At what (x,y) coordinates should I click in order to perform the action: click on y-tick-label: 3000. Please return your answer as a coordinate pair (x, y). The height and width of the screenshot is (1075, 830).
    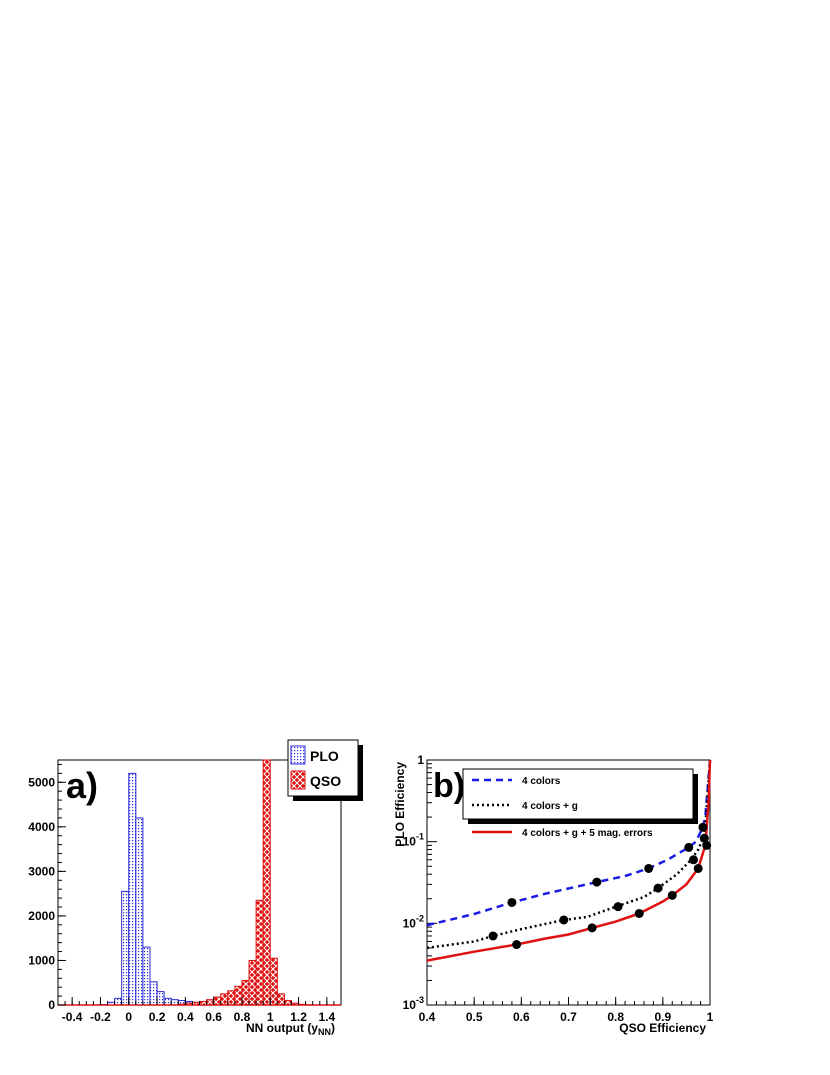
    Looking at the image, I should click on (41, 871).